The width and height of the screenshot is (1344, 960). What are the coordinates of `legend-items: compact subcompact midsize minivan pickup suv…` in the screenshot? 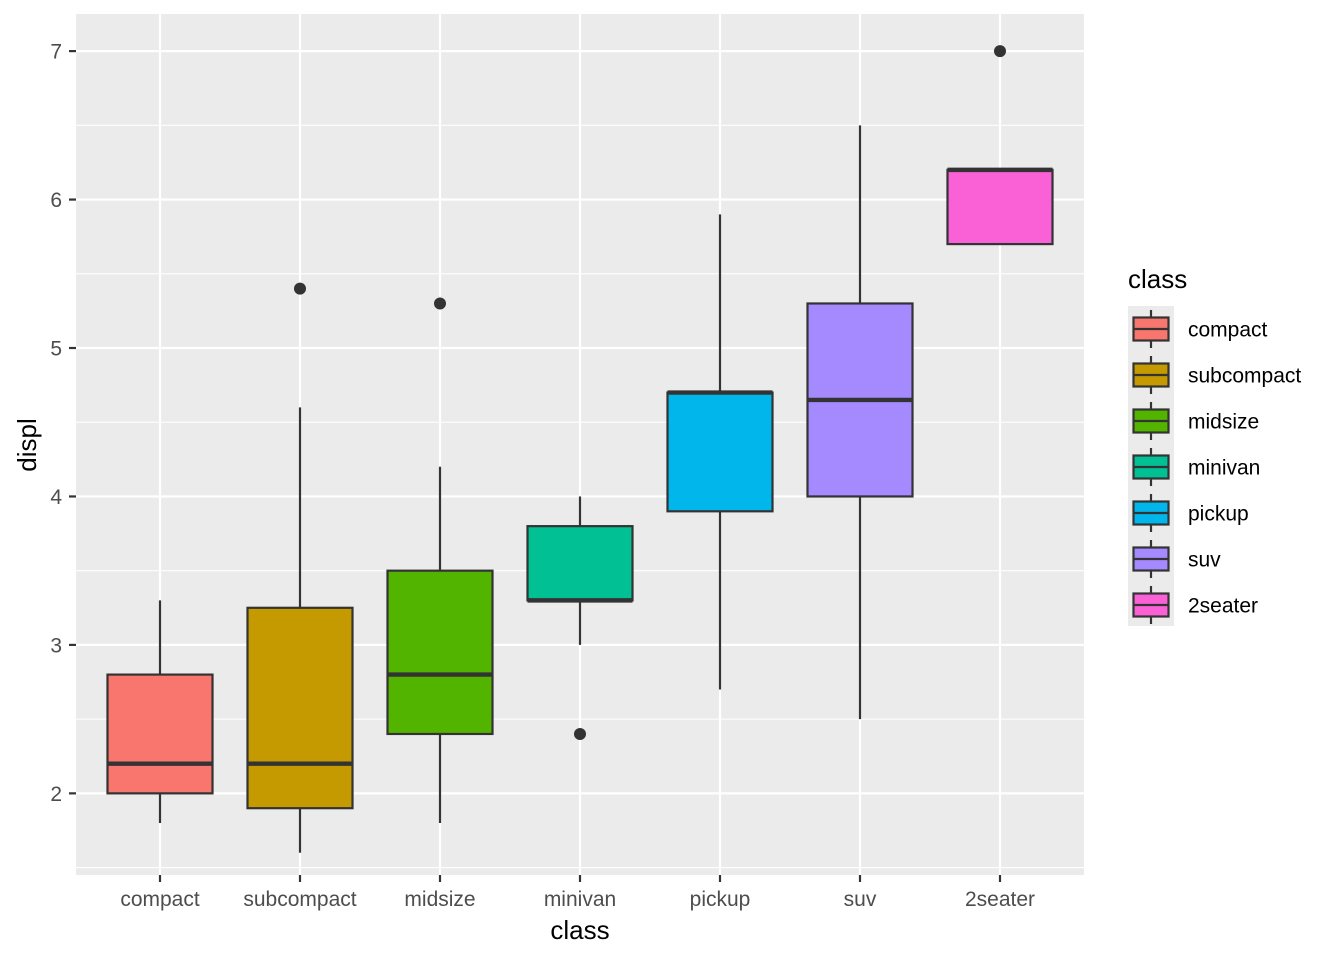 It's located at (1216, 467).